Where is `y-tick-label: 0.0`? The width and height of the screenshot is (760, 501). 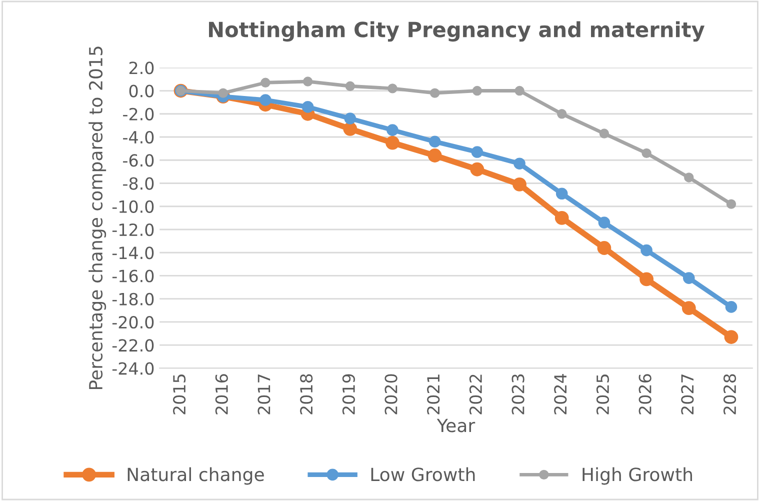
y-tick-label: 0.0 is located at coordinates (141, 91).